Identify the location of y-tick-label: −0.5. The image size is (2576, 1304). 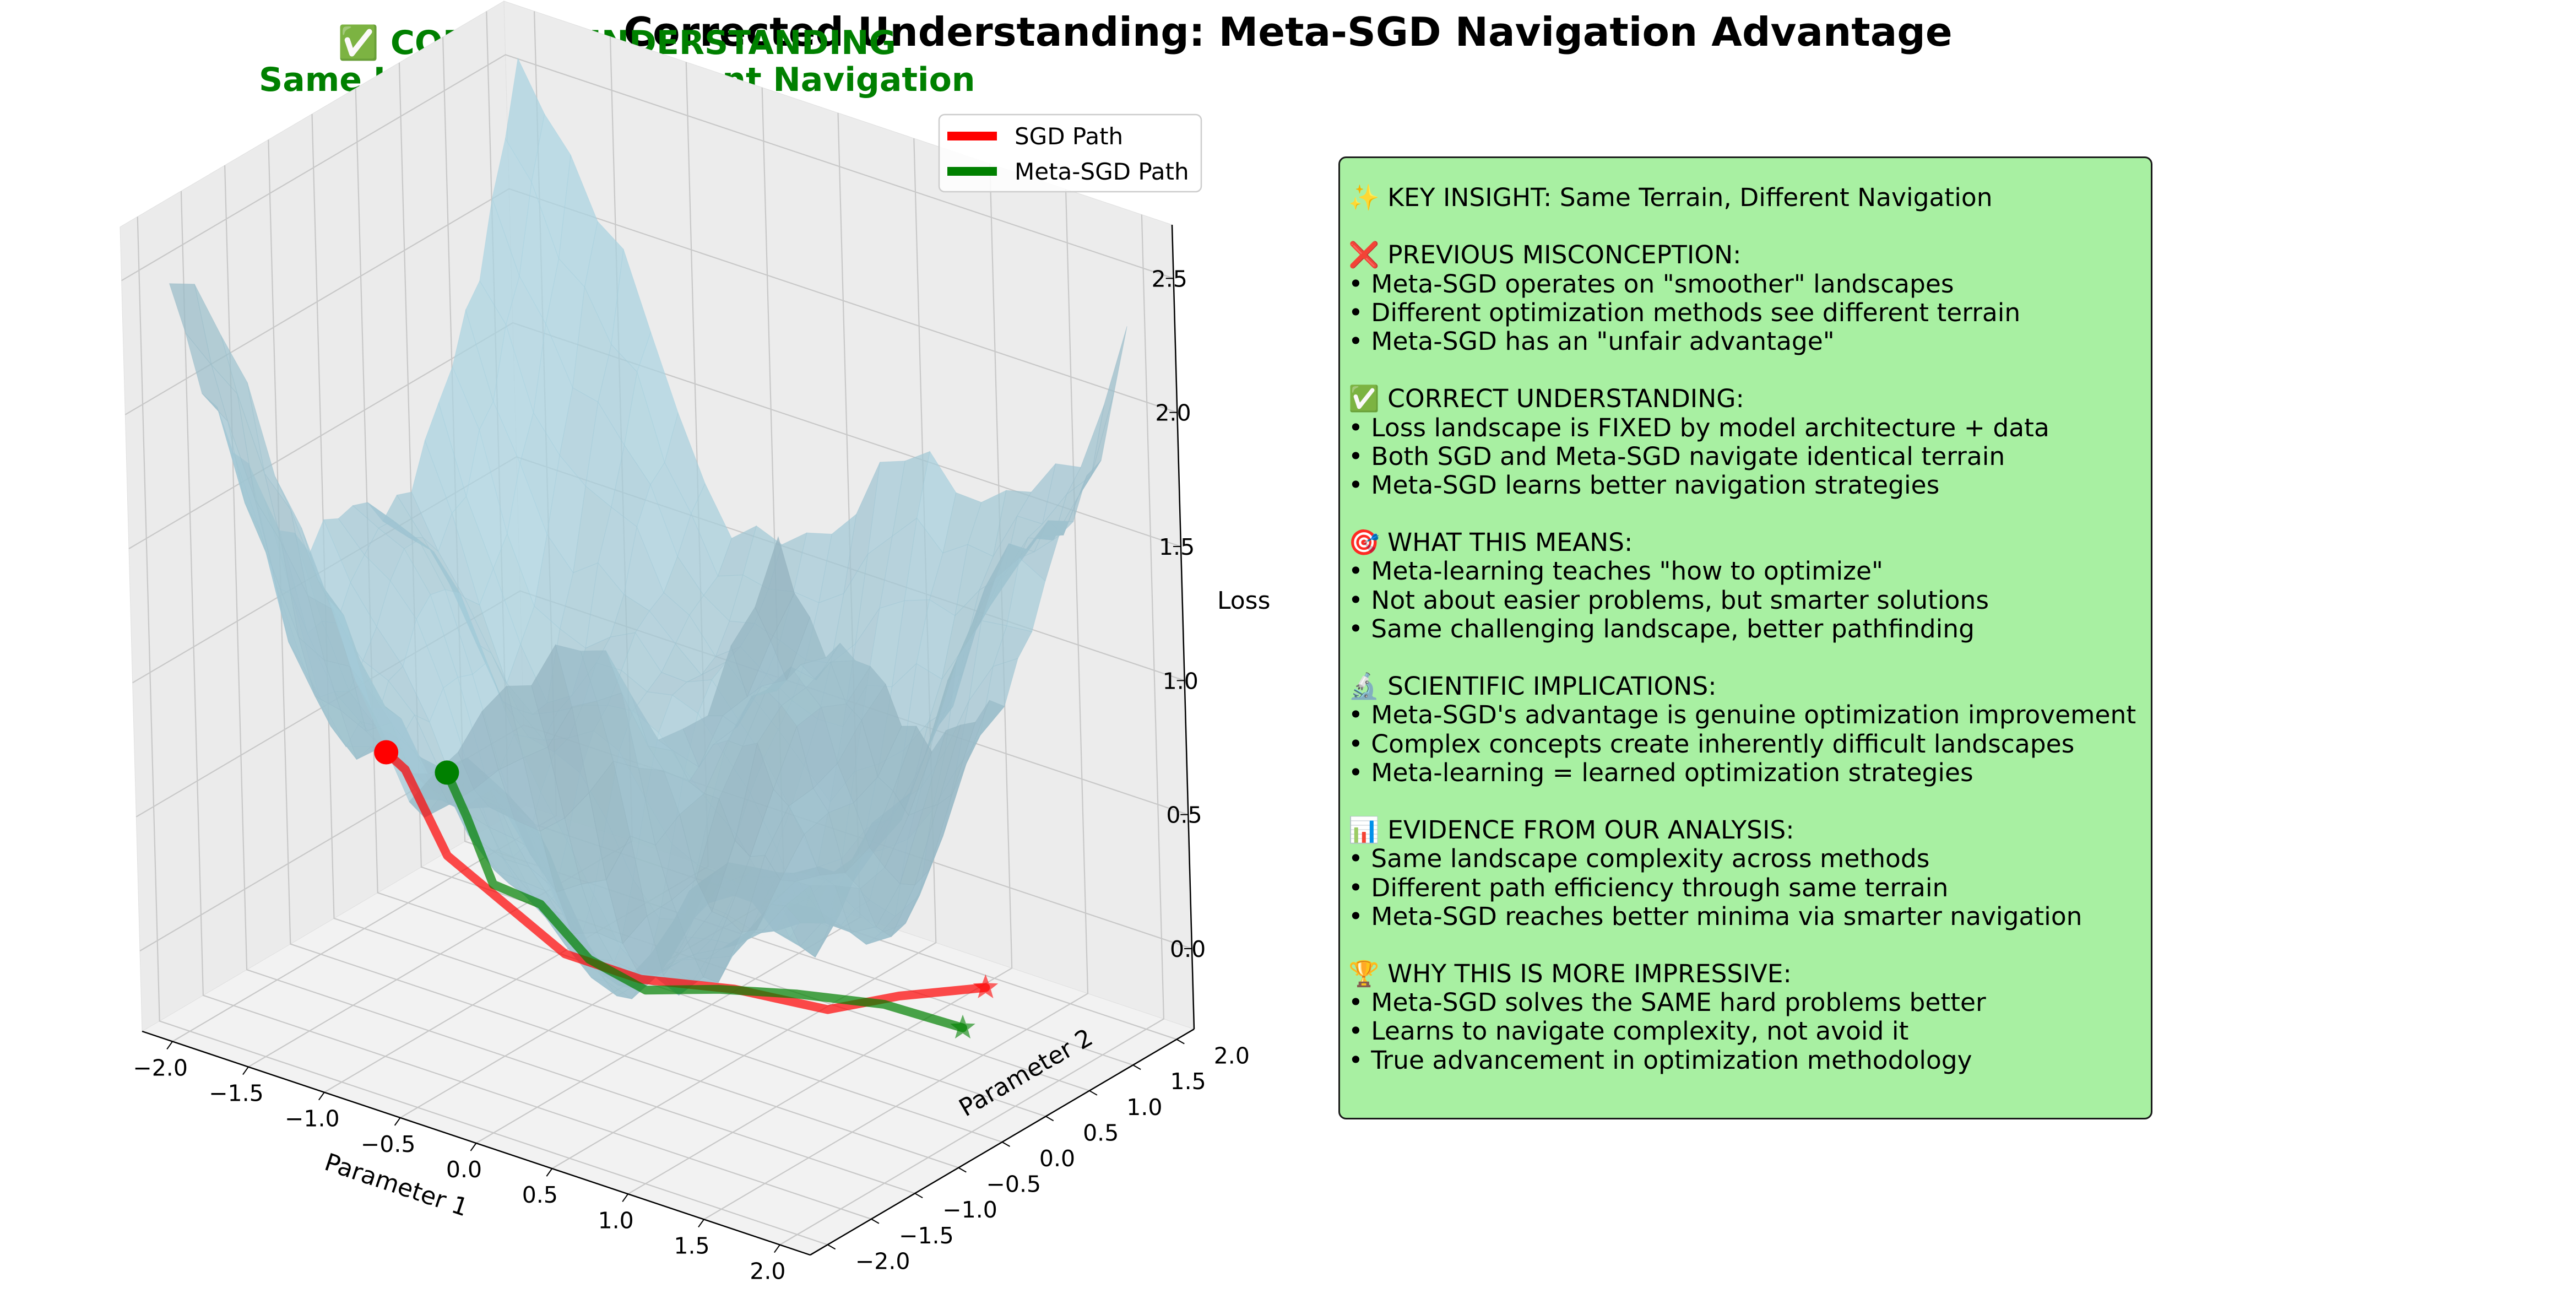
(1014, 1184).